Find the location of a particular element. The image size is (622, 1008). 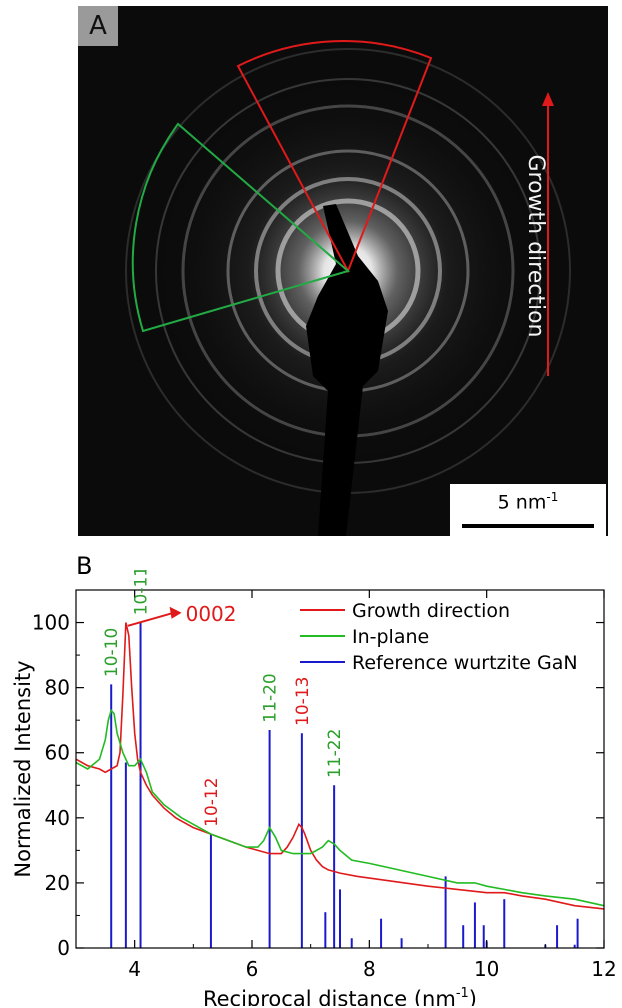

growth-direction-label: Growth direction is located at coordinates (535, 246).